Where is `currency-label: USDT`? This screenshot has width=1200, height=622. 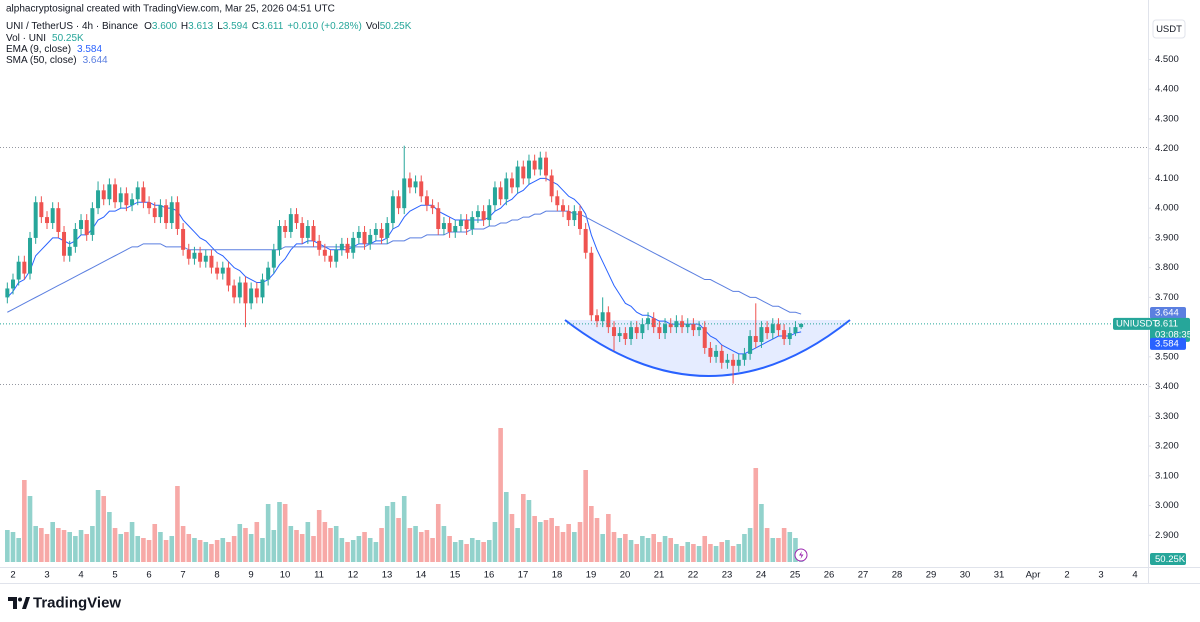
currency-label: USDT is located at coordinates (1169, 29).